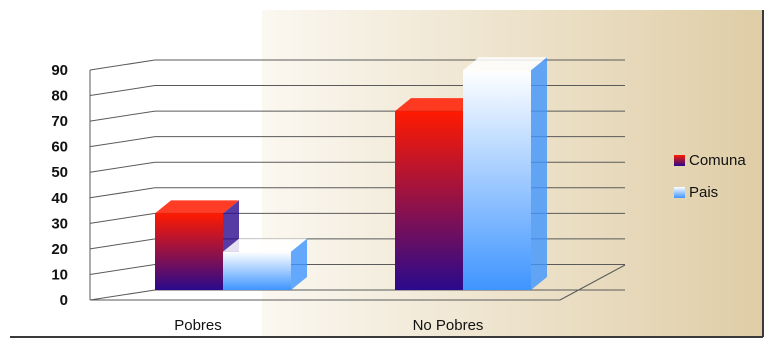 The height and width of the screenshot is (352, 773). What do you see at coordinates (257, 270) in the screenshot?
I see `bar-pais-pobres` at bounding box center [257, 270].